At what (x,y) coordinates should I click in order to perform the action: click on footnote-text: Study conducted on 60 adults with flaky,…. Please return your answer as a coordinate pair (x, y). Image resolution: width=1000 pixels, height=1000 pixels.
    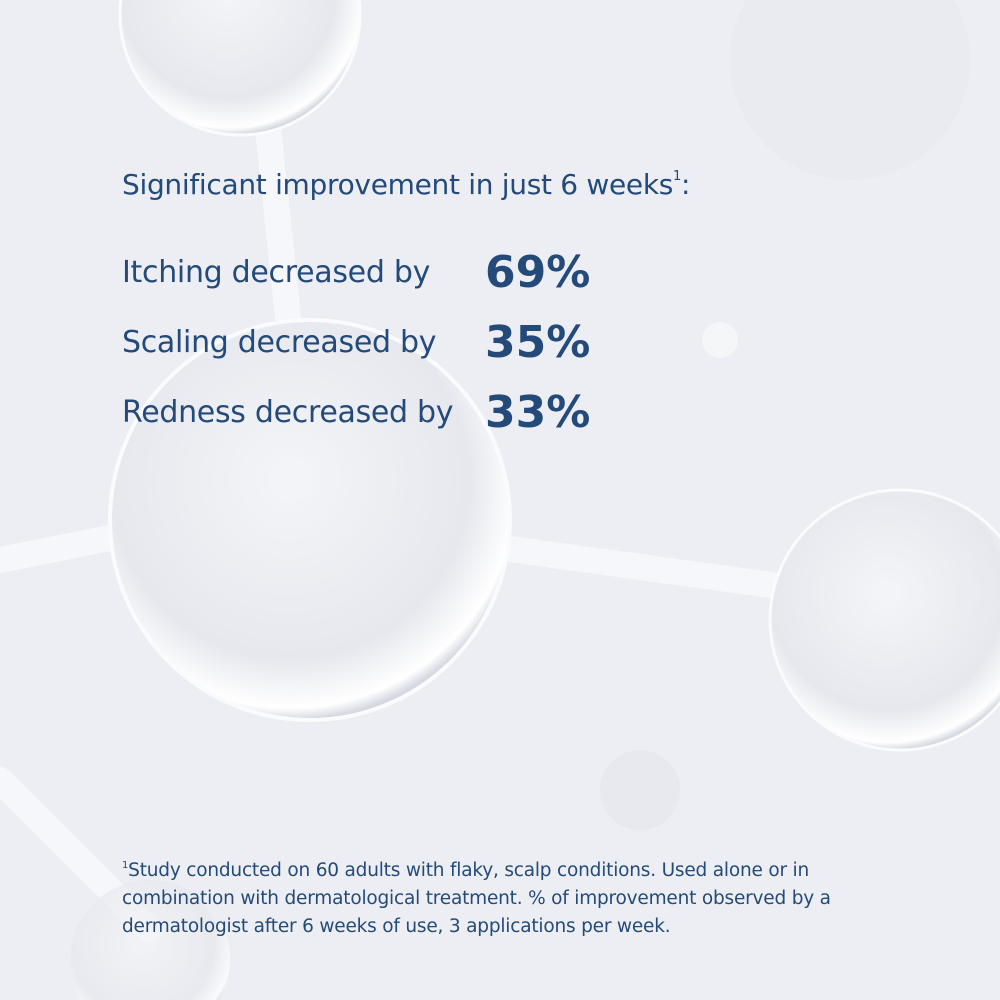
    Looking at the image, I should click on (476, 898).